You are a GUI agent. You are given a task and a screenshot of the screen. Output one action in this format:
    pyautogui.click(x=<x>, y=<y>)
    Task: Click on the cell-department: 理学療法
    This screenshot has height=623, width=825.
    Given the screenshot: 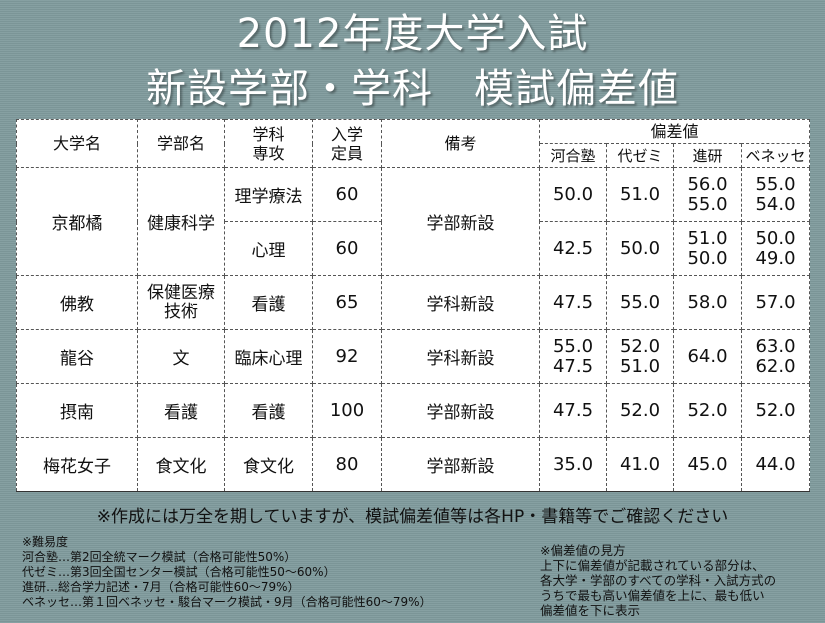 What is the action you would take?
    pyautogui.click(x=268, y=194)
    